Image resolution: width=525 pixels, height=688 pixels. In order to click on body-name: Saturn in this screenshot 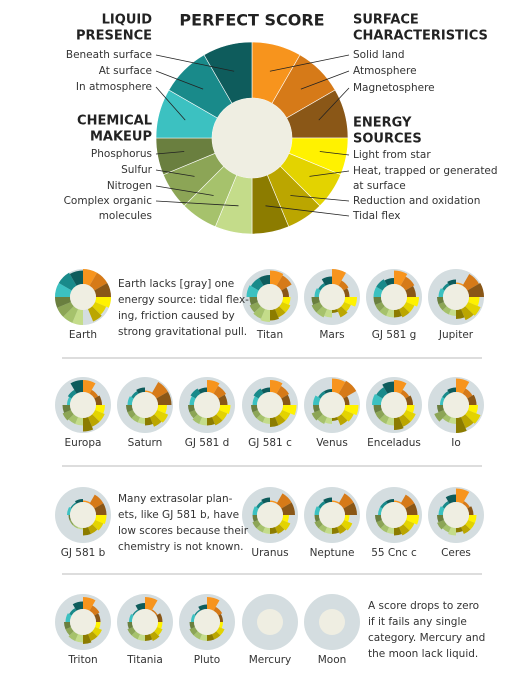, I will do `click(145, 443)`.